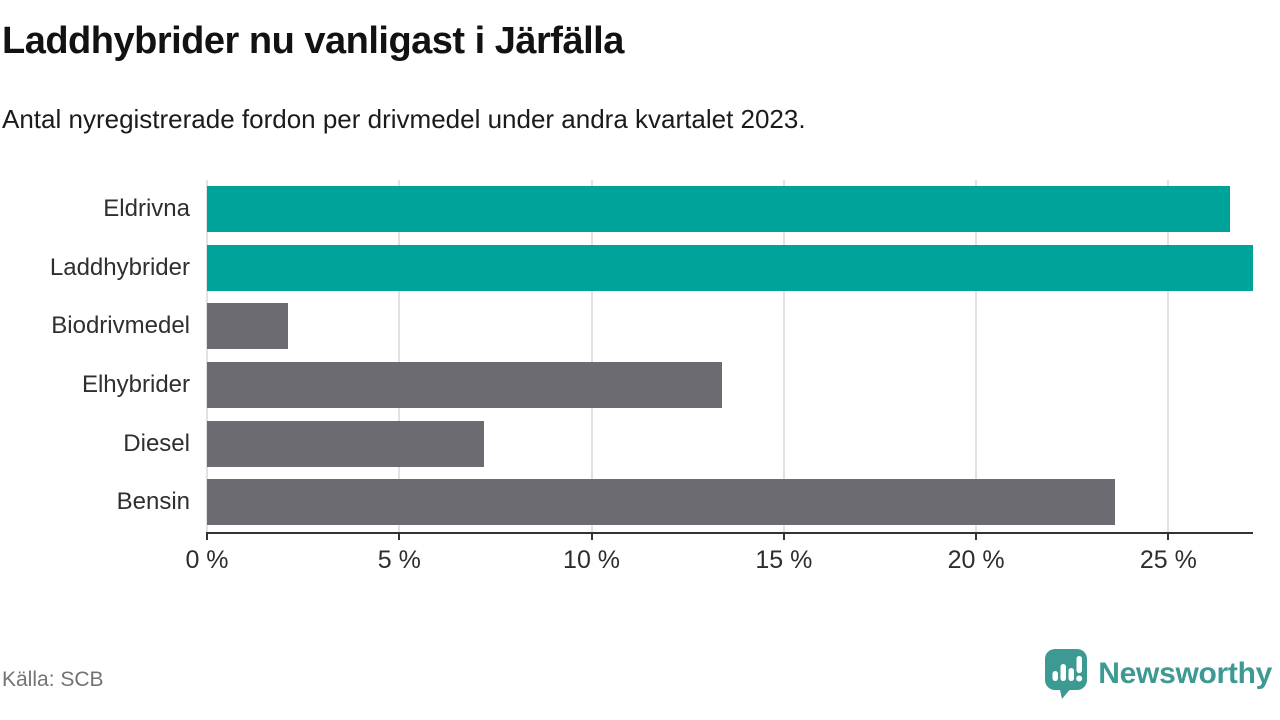 The image size is (1280, 720). Describe the element at coordinates (730, 532) in the screenshot. I see `x-axis-line` at that location.